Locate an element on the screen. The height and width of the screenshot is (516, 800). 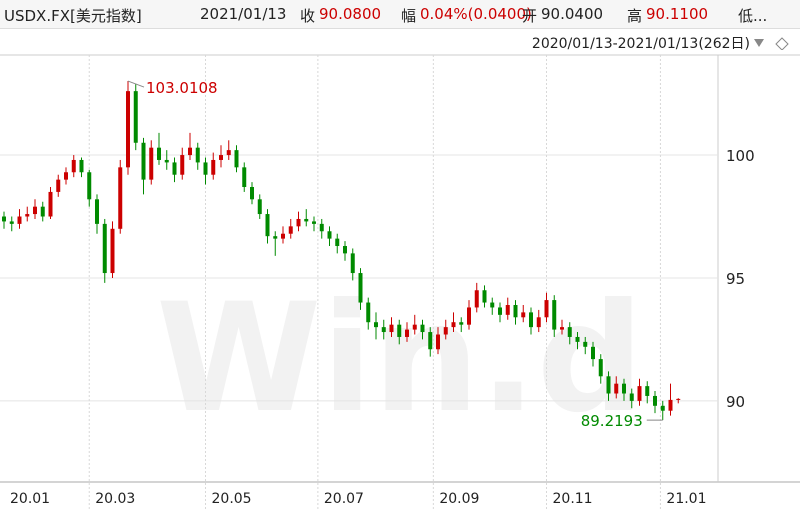
change: 0.04%(0.0400) is located at coordinates (476, 14).